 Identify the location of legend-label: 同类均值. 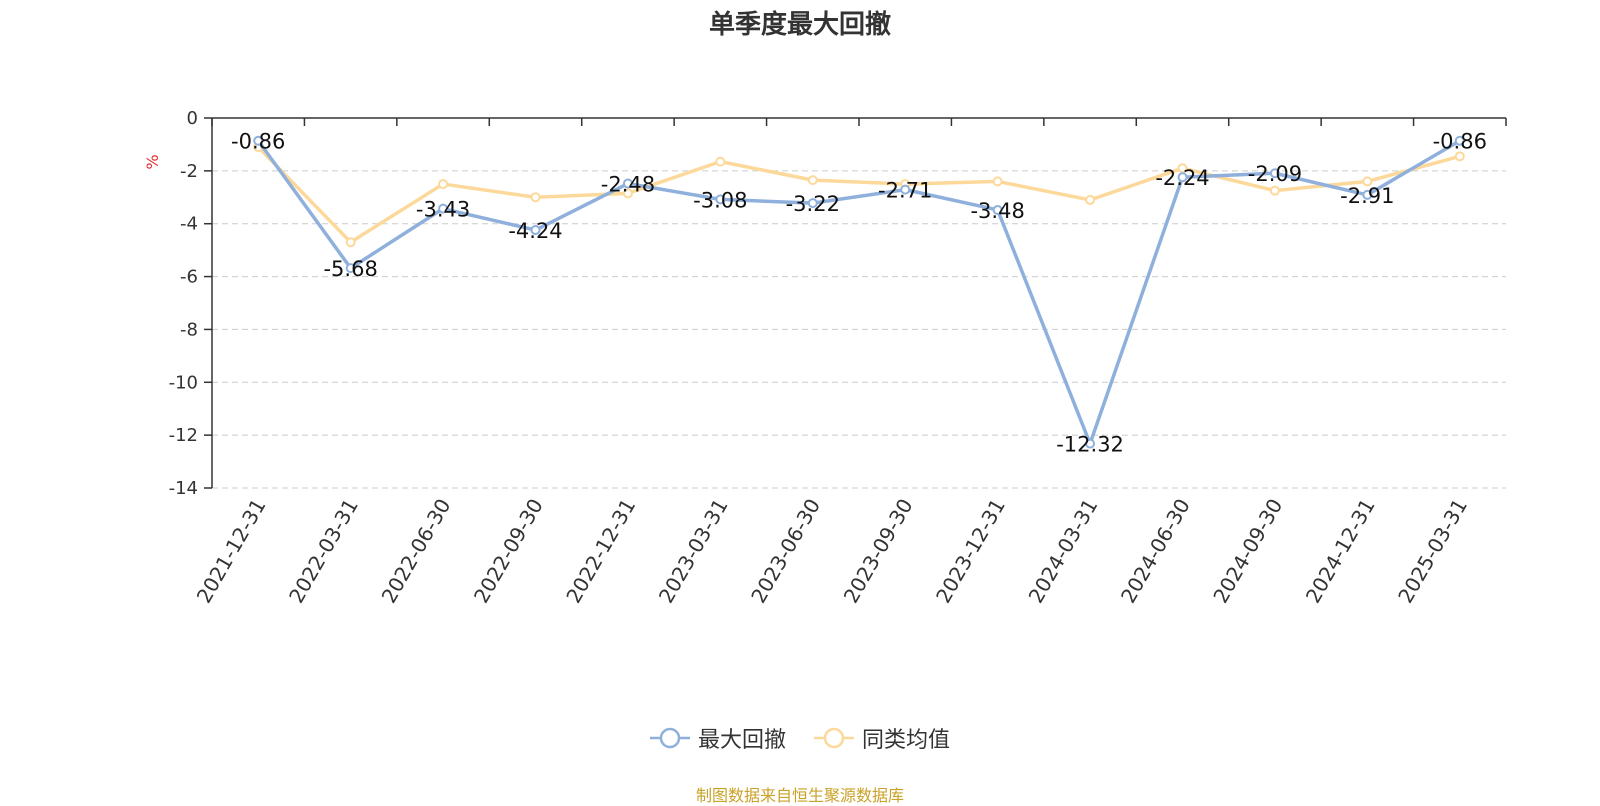
(906, 740).